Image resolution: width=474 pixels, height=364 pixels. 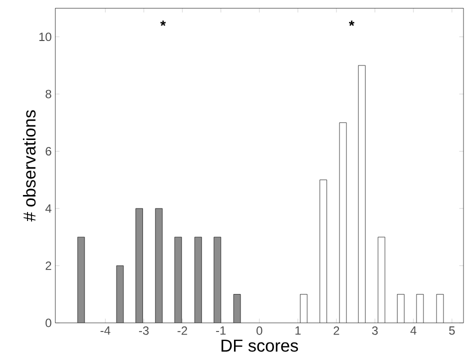 What do you see at coordinates (49, 323) in the screenshot?
I see `y-tick-label: 0` at bounding box center [49, 323].